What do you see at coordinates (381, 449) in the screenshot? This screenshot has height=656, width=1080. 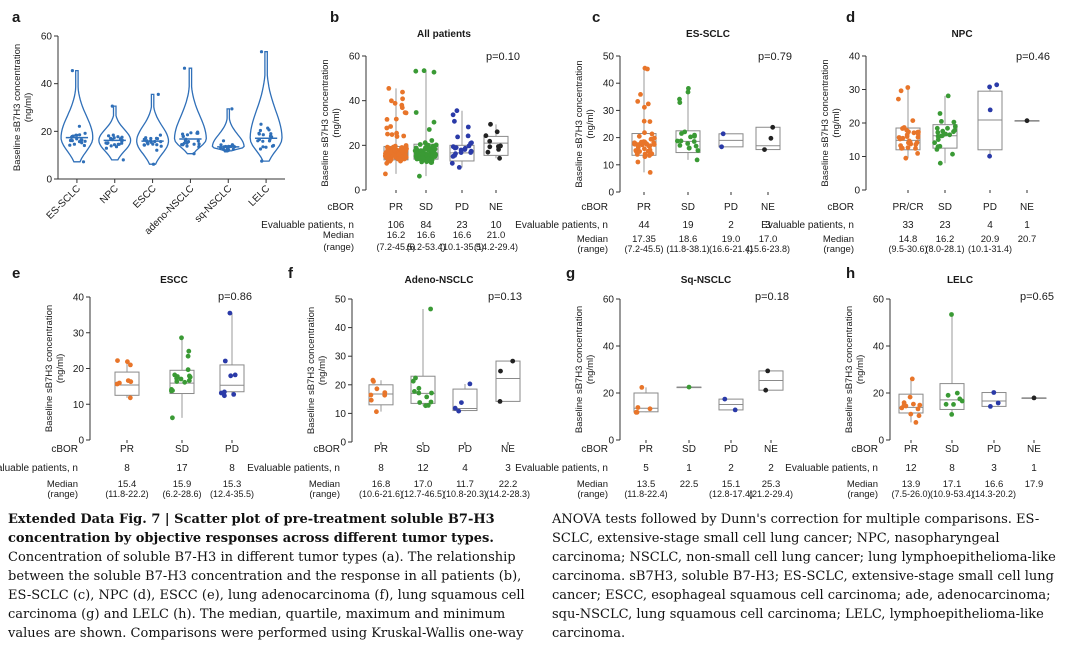 I see `group-label: PR` at bounding box center [381, 449].